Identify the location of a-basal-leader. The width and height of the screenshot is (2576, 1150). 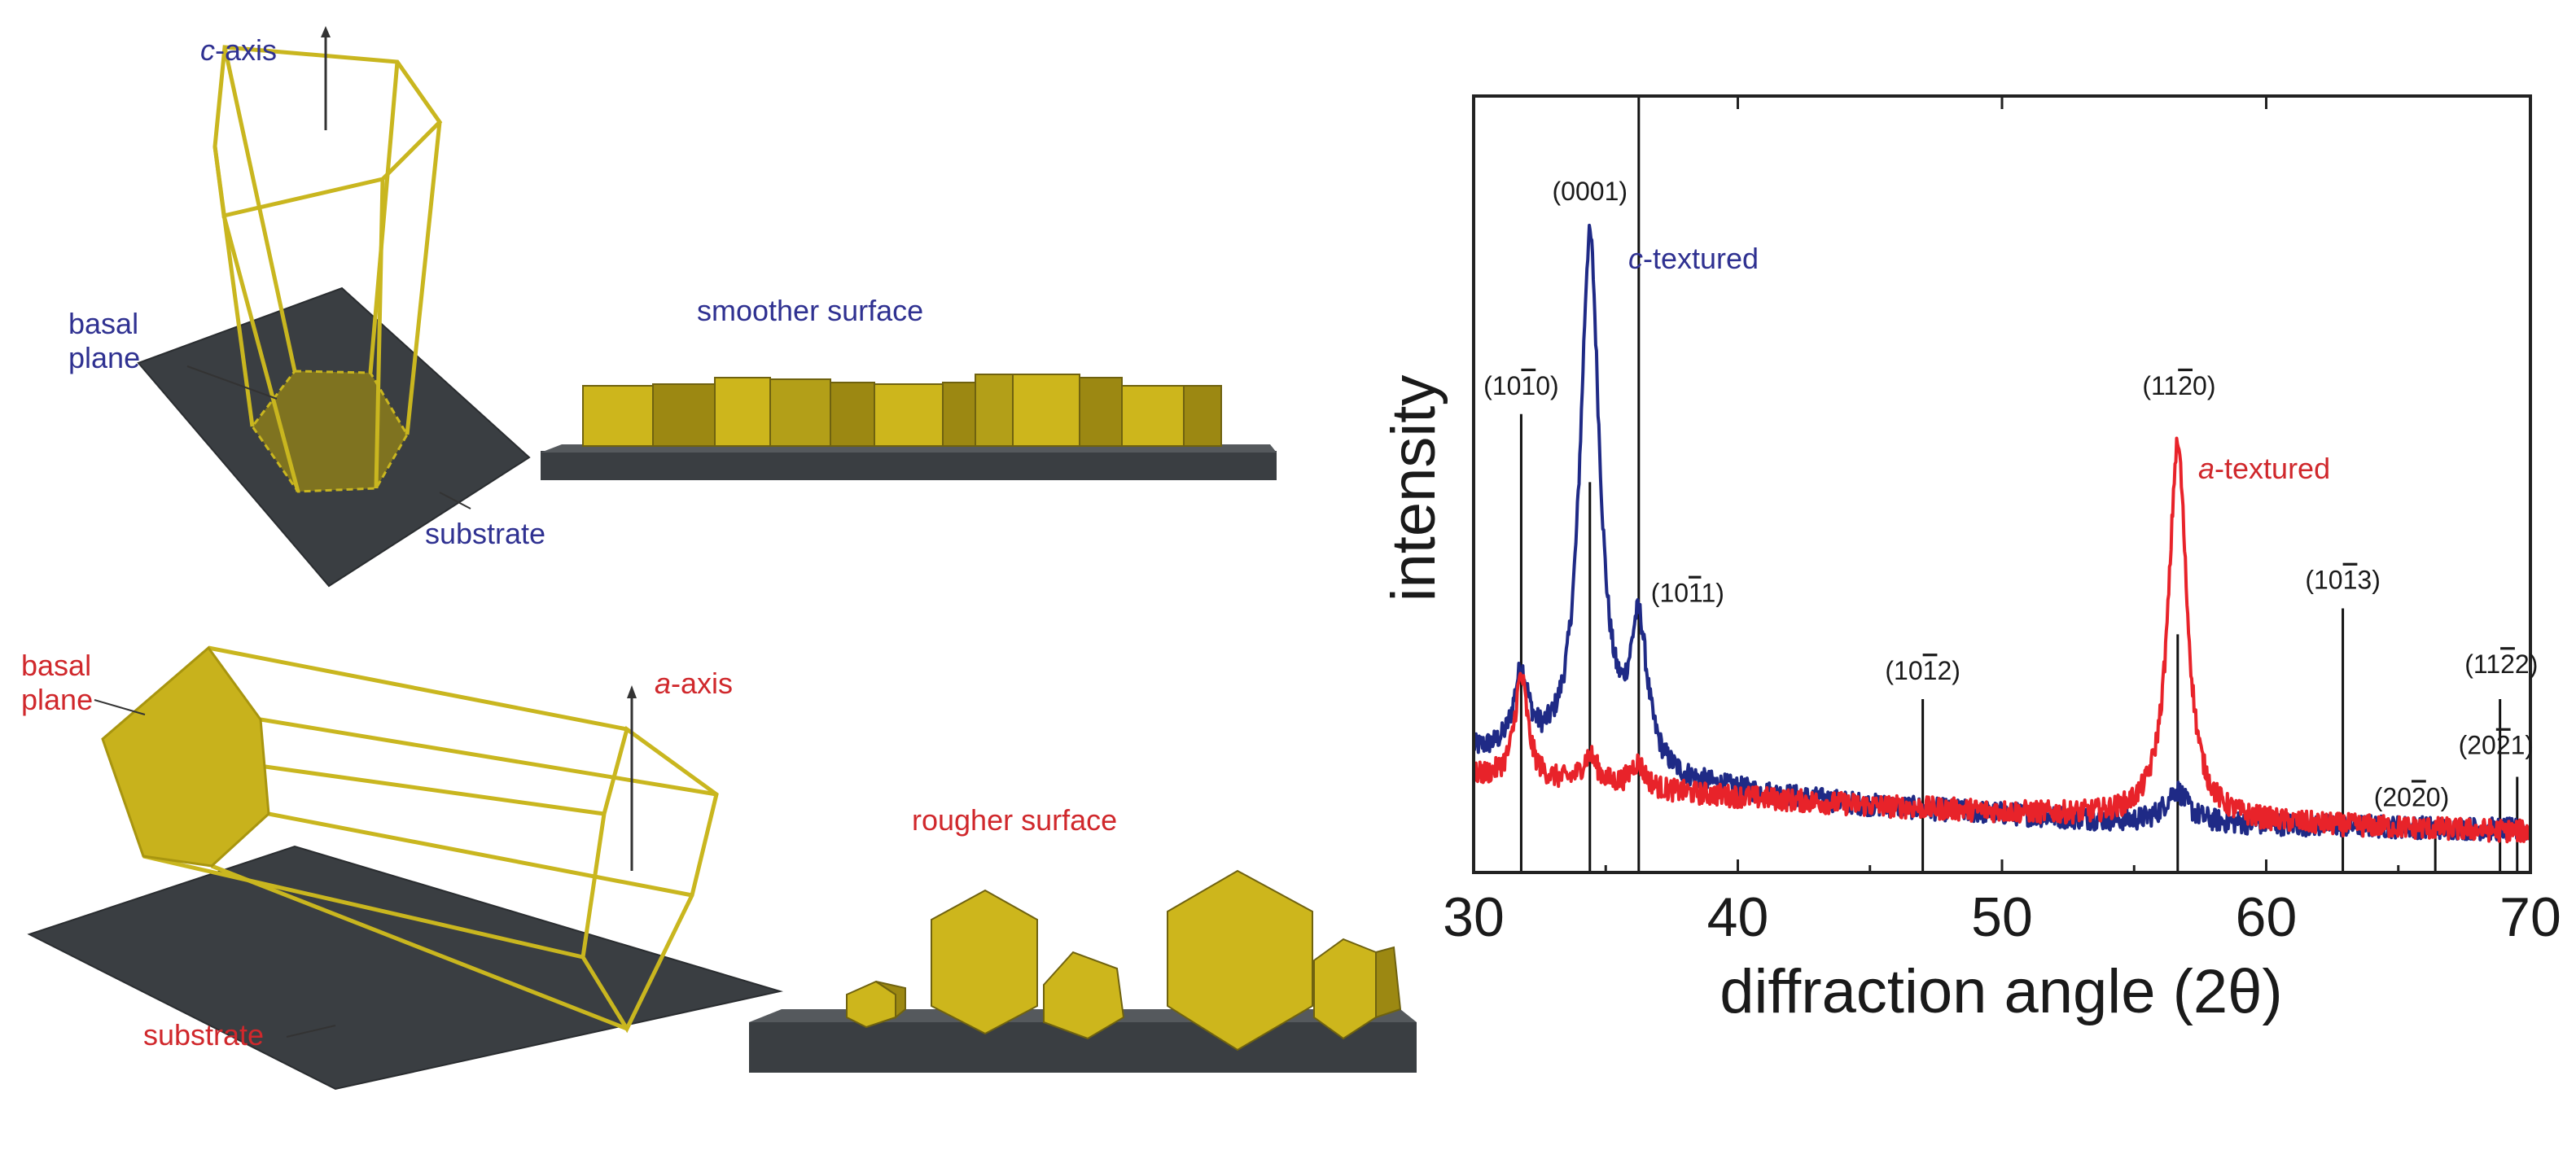
(120, 707).